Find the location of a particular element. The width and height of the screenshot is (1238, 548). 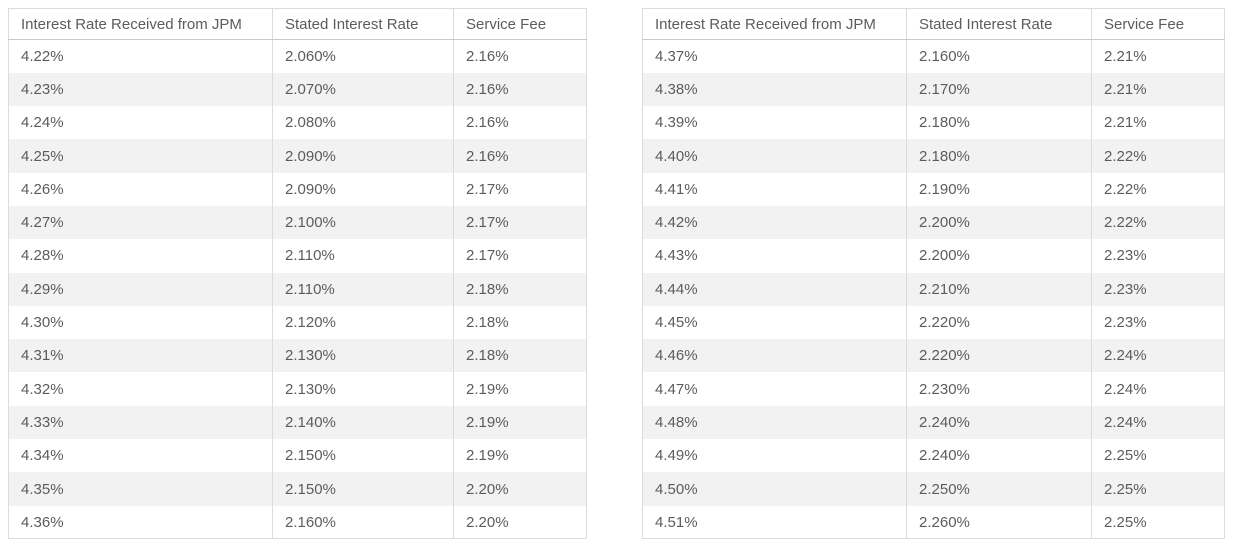

table-row: 4.27% 2.100% 2.17% is located at coordinates (297, 222).